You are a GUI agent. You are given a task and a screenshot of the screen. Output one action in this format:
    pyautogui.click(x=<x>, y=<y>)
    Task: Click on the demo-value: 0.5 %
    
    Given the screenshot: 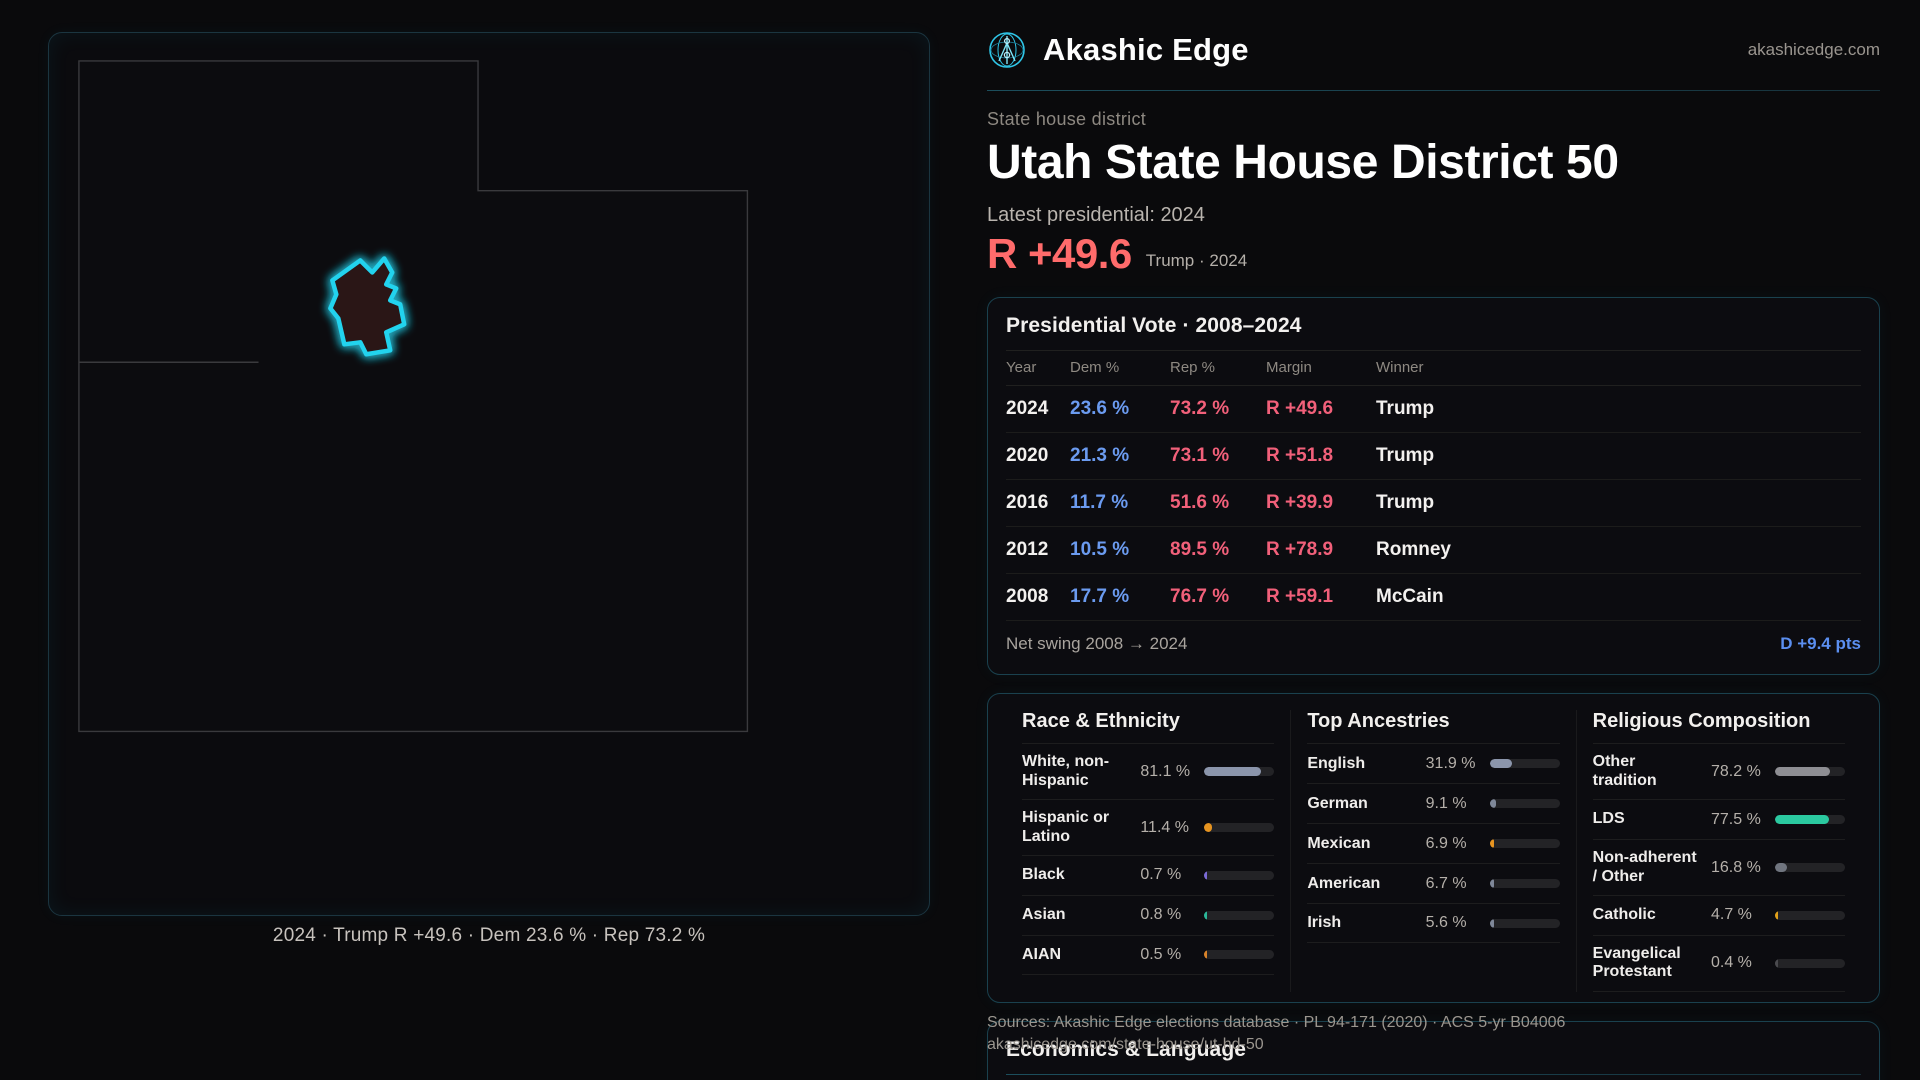 What is the action you would take?
    pyautogui.click(x=1161, y=954)
    